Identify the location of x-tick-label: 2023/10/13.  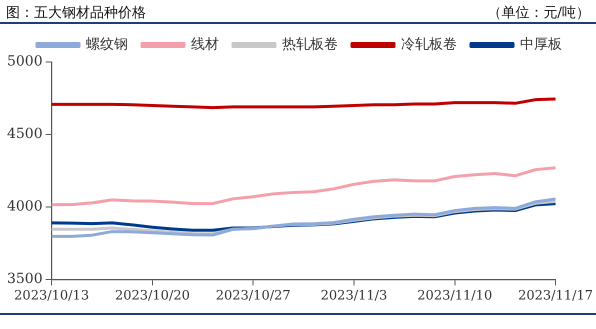
(52, 296).